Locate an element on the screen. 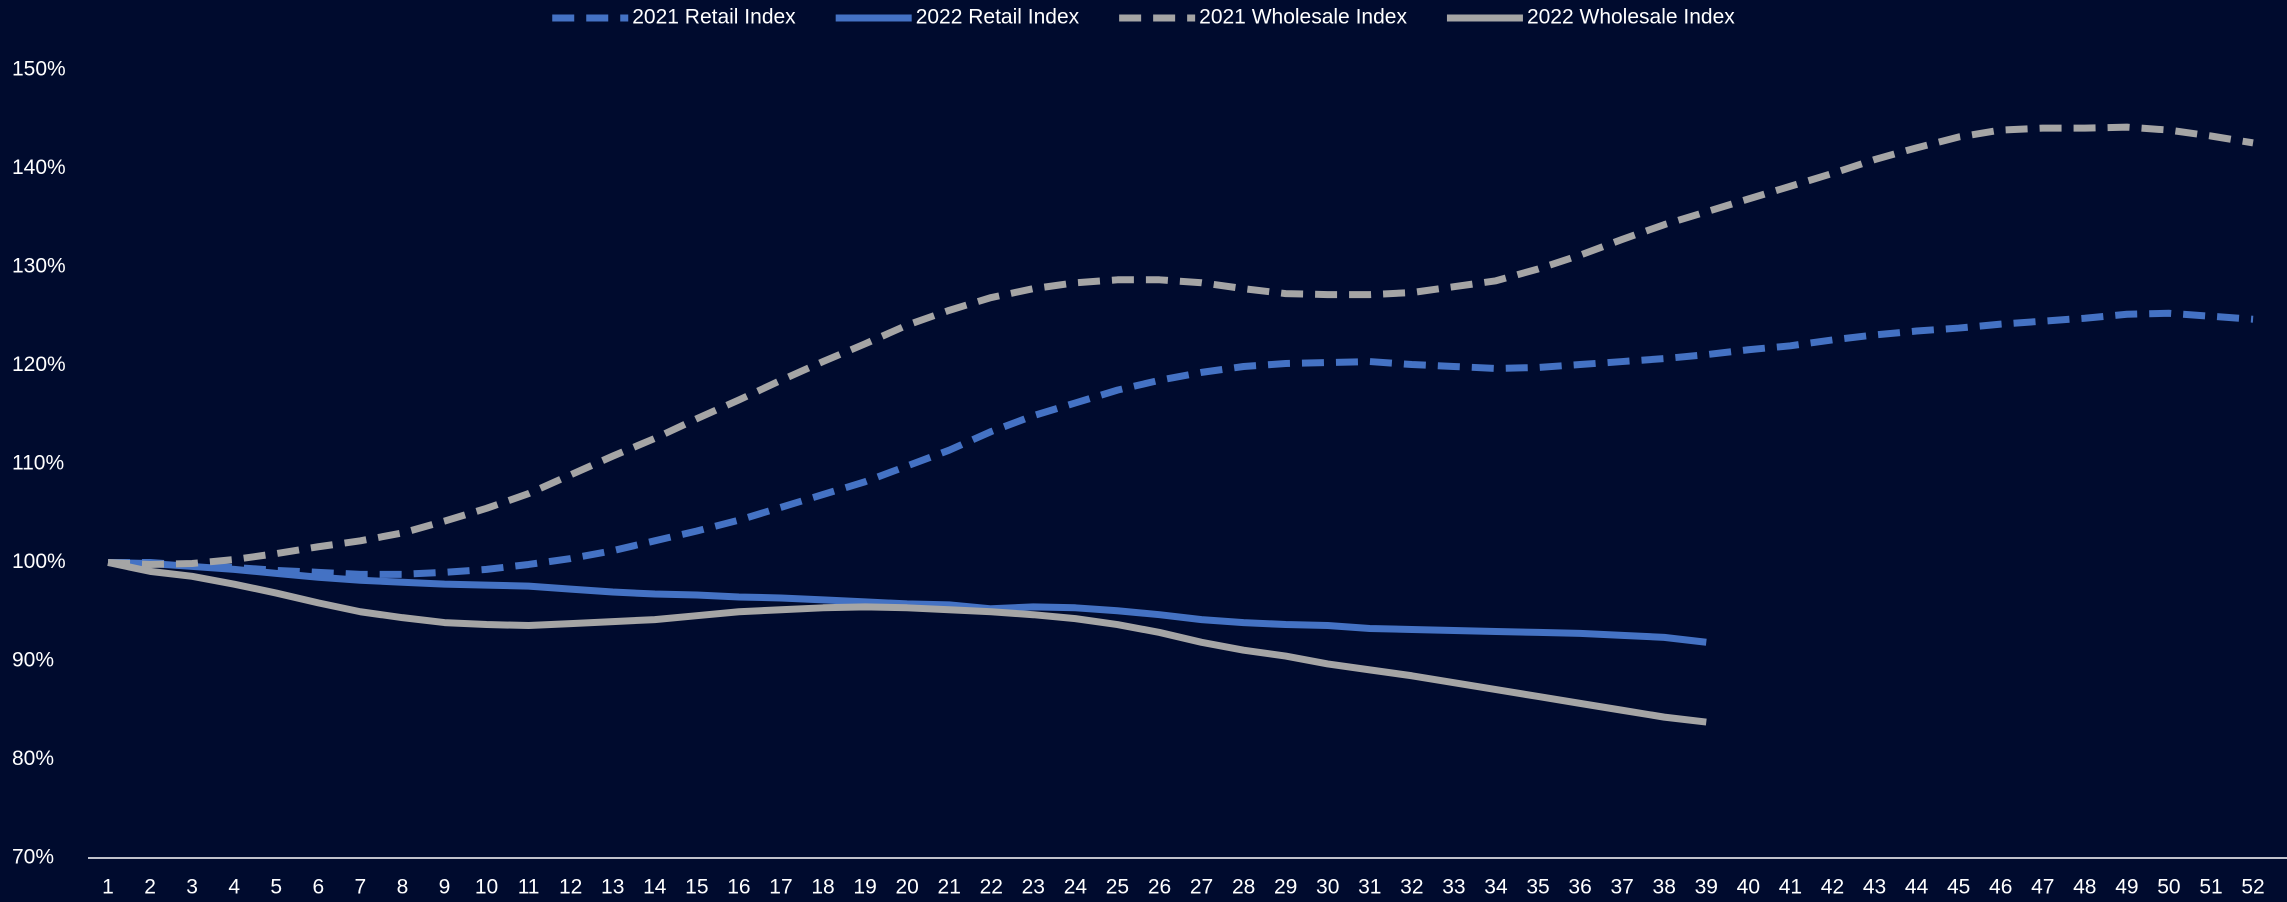 The image size is (2287, 902). x-tick-label: 38 is located at coordinates (1664, 887).